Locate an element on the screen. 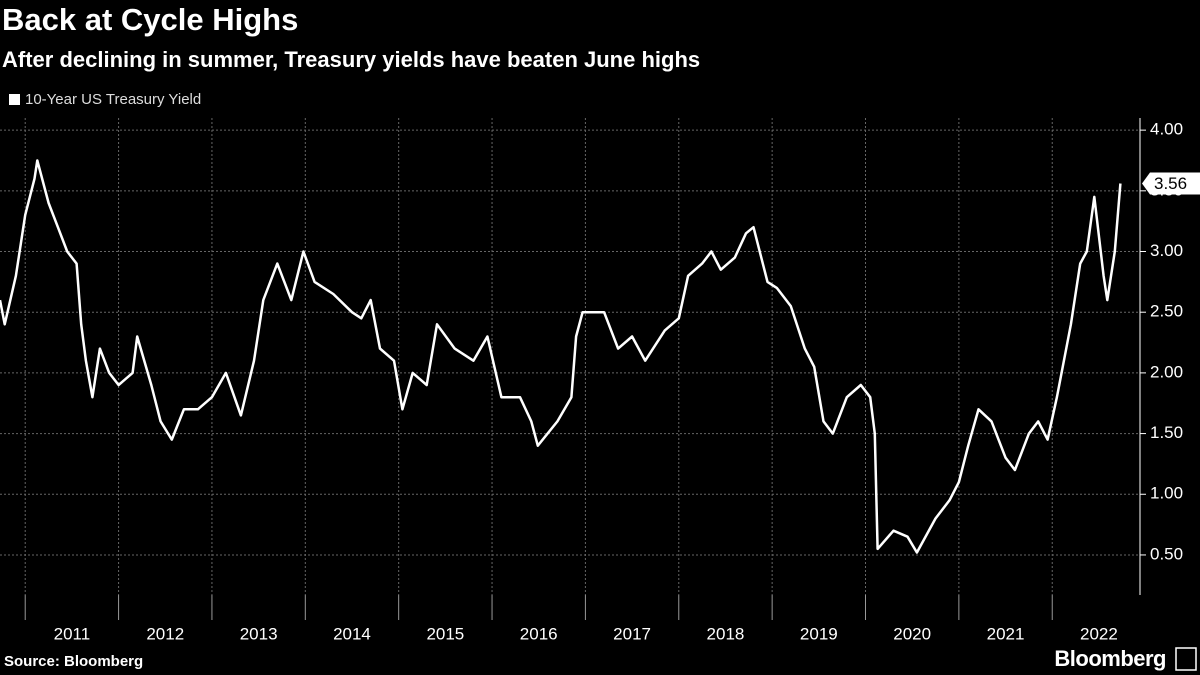  x-tick-label: 2015 is located at coordinates (445, 633).